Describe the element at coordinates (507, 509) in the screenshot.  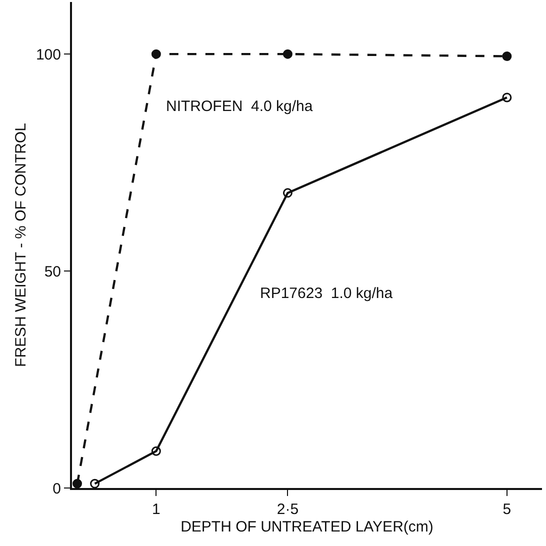
I see `x-tick-label: 5` at that location.